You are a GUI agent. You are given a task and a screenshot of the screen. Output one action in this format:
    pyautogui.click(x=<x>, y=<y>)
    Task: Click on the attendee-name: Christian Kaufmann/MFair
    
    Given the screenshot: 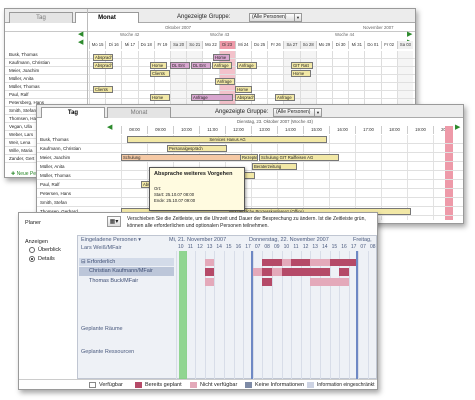 What is the action you would take?
    pyautogui.click(x=121, y=271)
    